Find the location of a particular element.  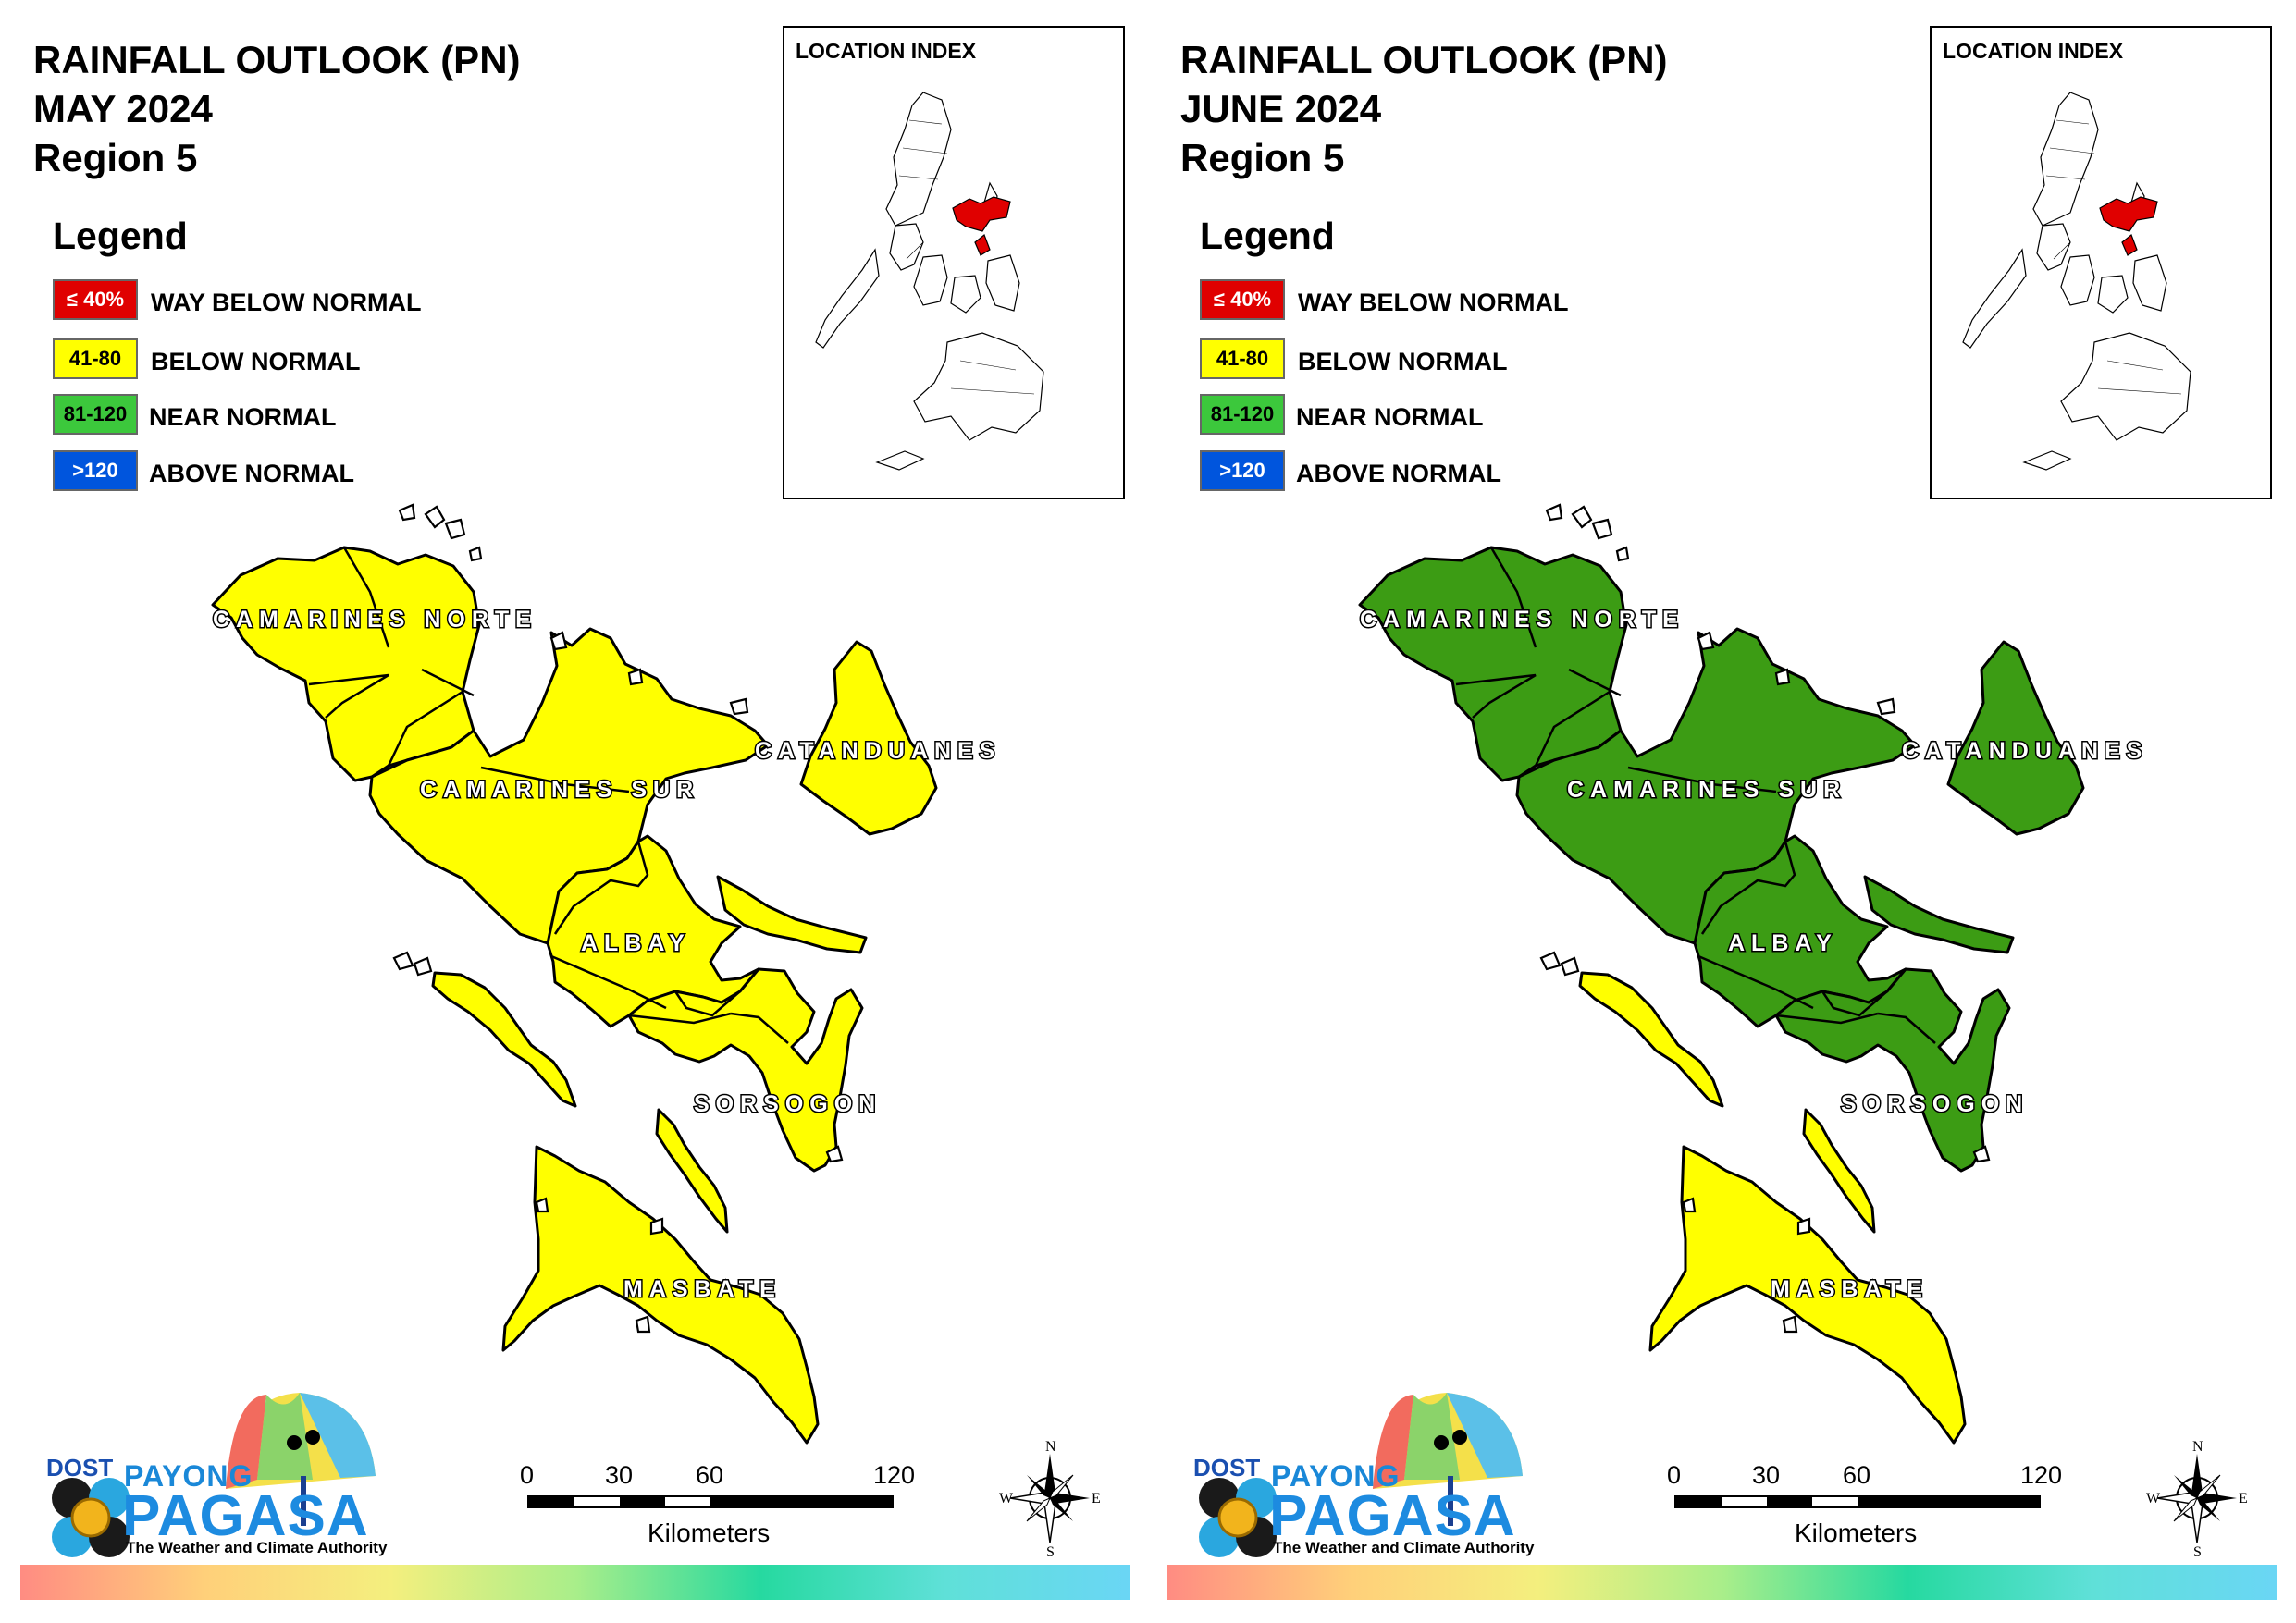

title-line-2: MAY 2024 is located at coordinates (123, 108).